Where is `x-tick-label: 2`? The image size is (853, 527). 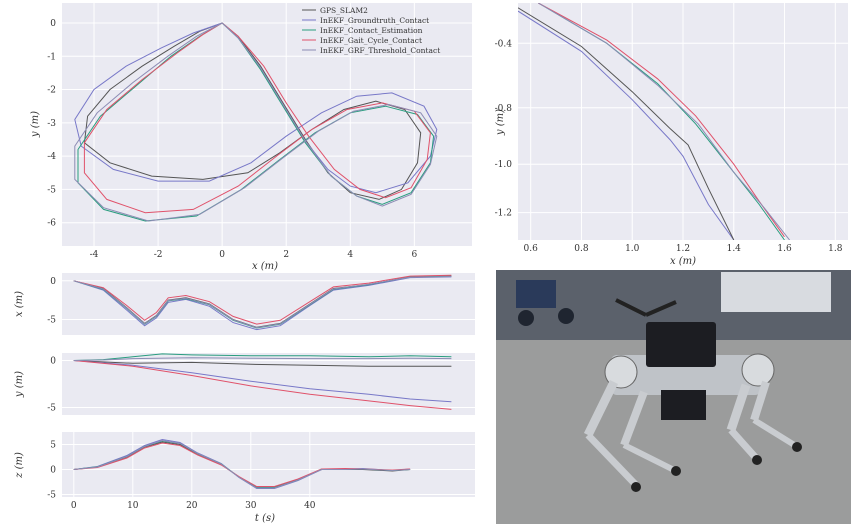
x-tick-label: 2 is located at coordinates (286, 255).